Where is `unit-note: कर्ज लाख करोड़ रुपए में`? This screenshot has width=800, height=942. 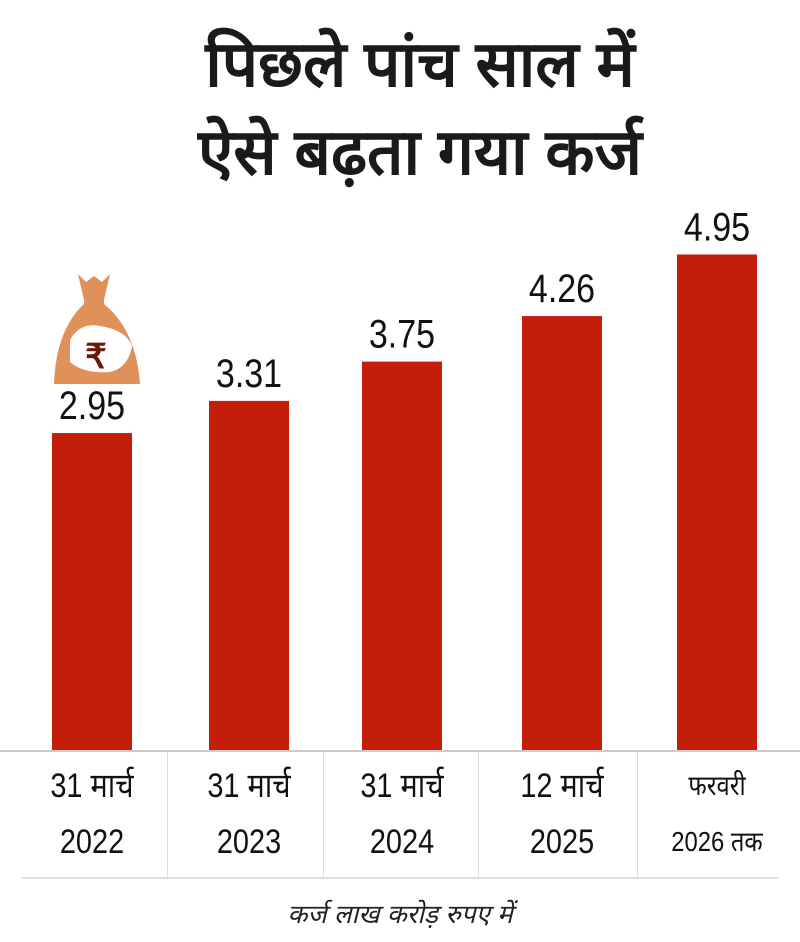 unit-note: कर्ज लाख करोड़ रुपए में is located at coordinates (400, 914).